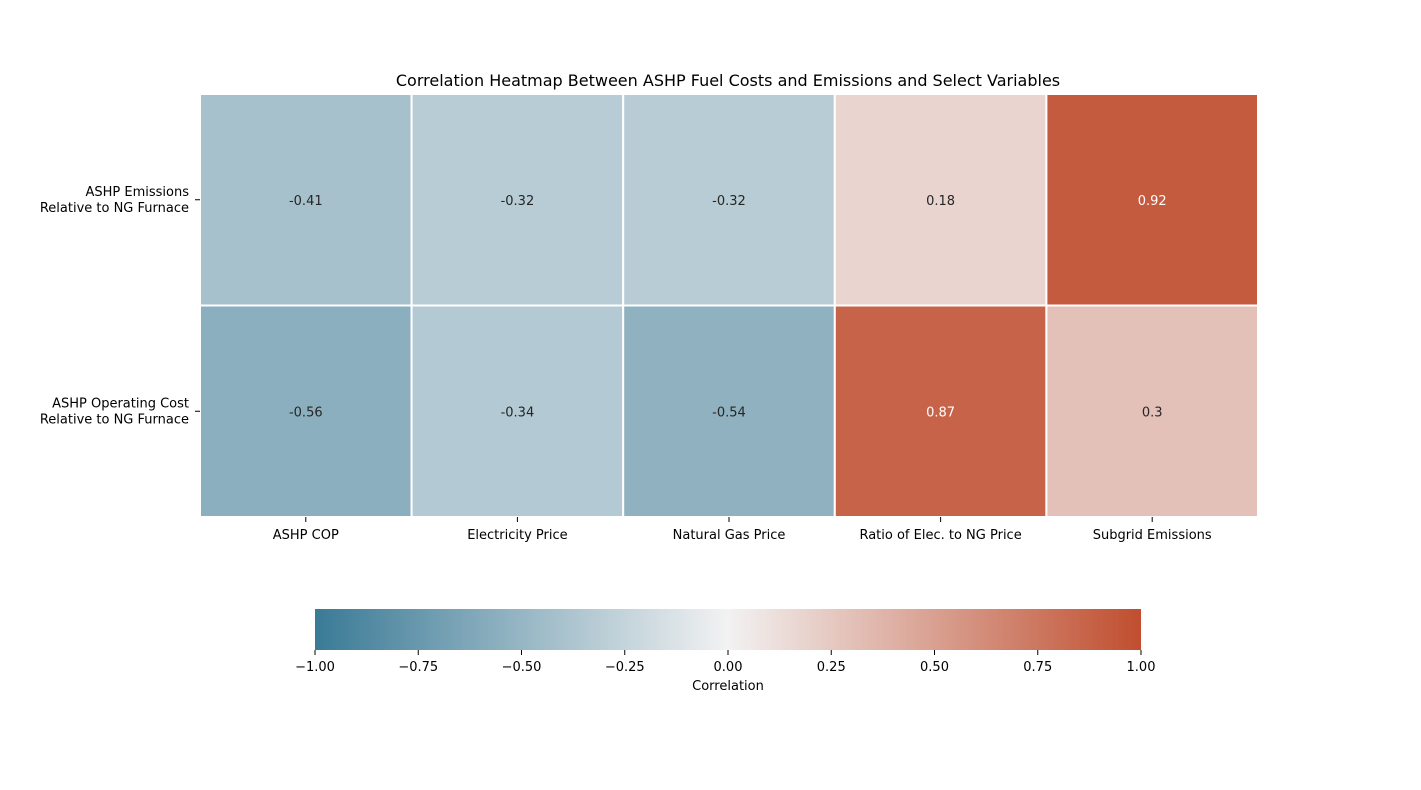 The height and width of the screenshot is (790, 1421). What do you see at coordinates (114, 200) in the screenshot?
I see `row-label: ASHP Emissions Relative to NG Furnace` at bounding box center [114, 200].